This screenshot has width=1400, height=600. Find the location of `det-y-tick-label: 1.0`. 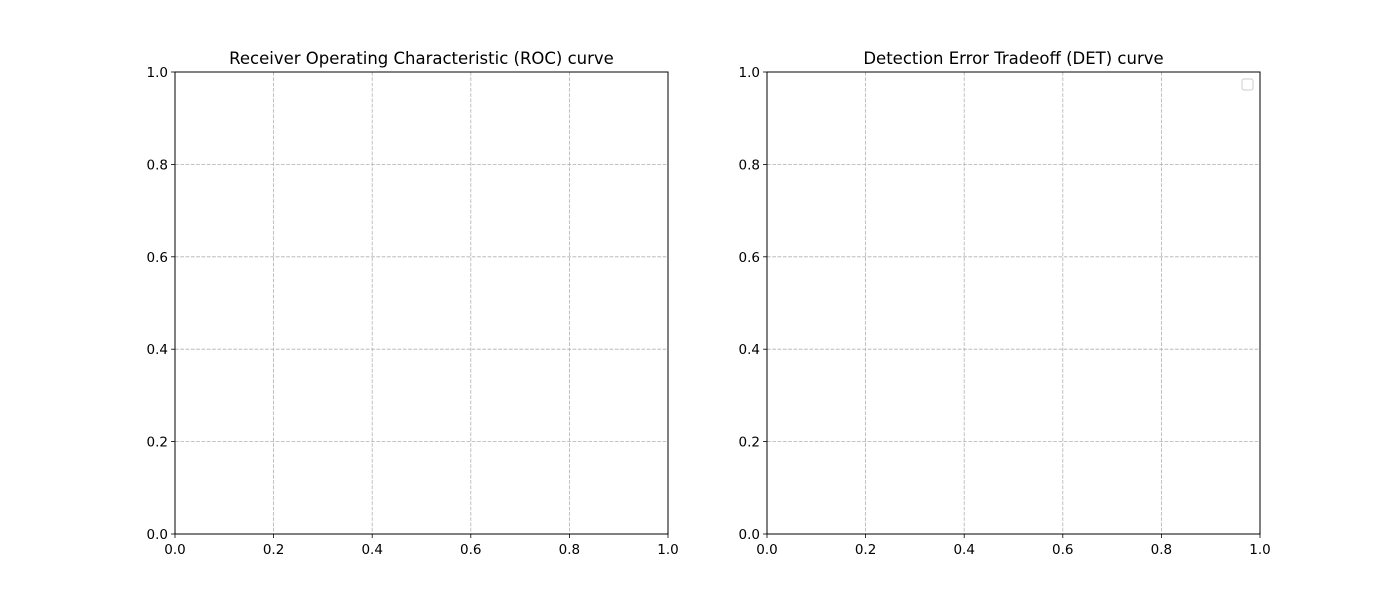

det-y-tick-label: 1.0 is located at coordinates (749, 73).